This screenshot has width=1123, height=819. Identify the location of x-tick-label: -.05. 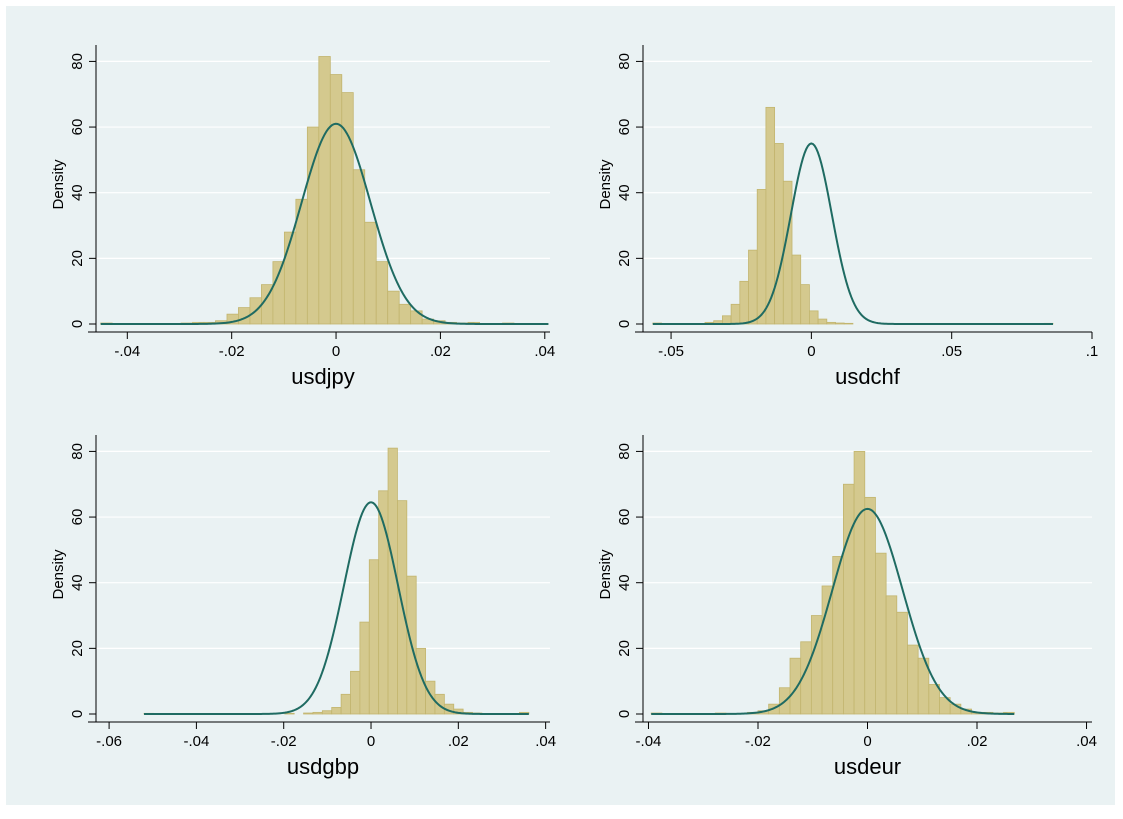
(671, 351).